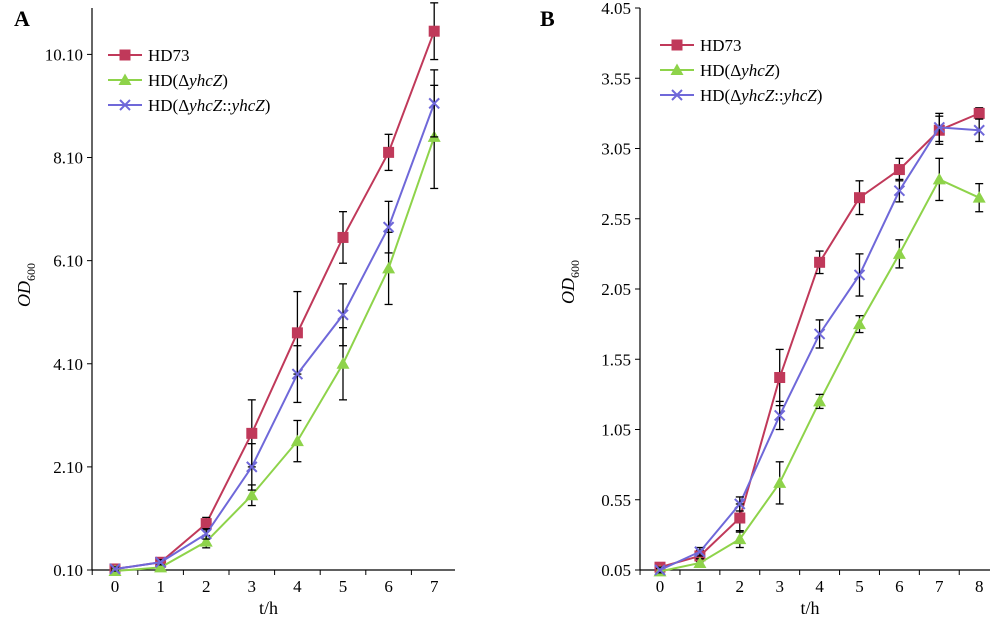 Image resolution: width=1000 pixels, height=619 pixels. What do you see at coordinates (616, 289) in the screenshot?
I see `y-tick-label: 2.05` at bounding box center [616, 289].